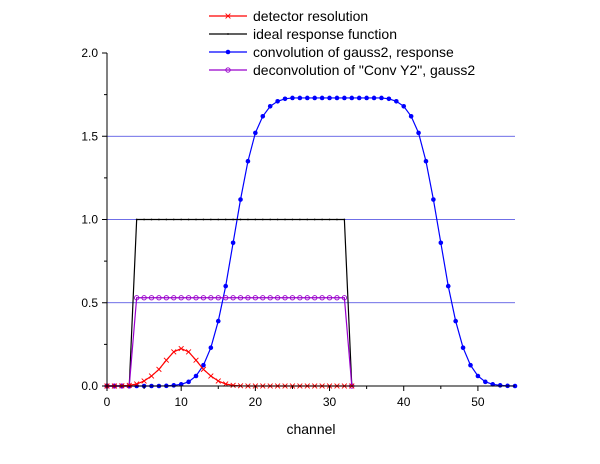 This screenshot has width=600, height=464. I want to click on x-axis-title: channel, so click(310, 429).